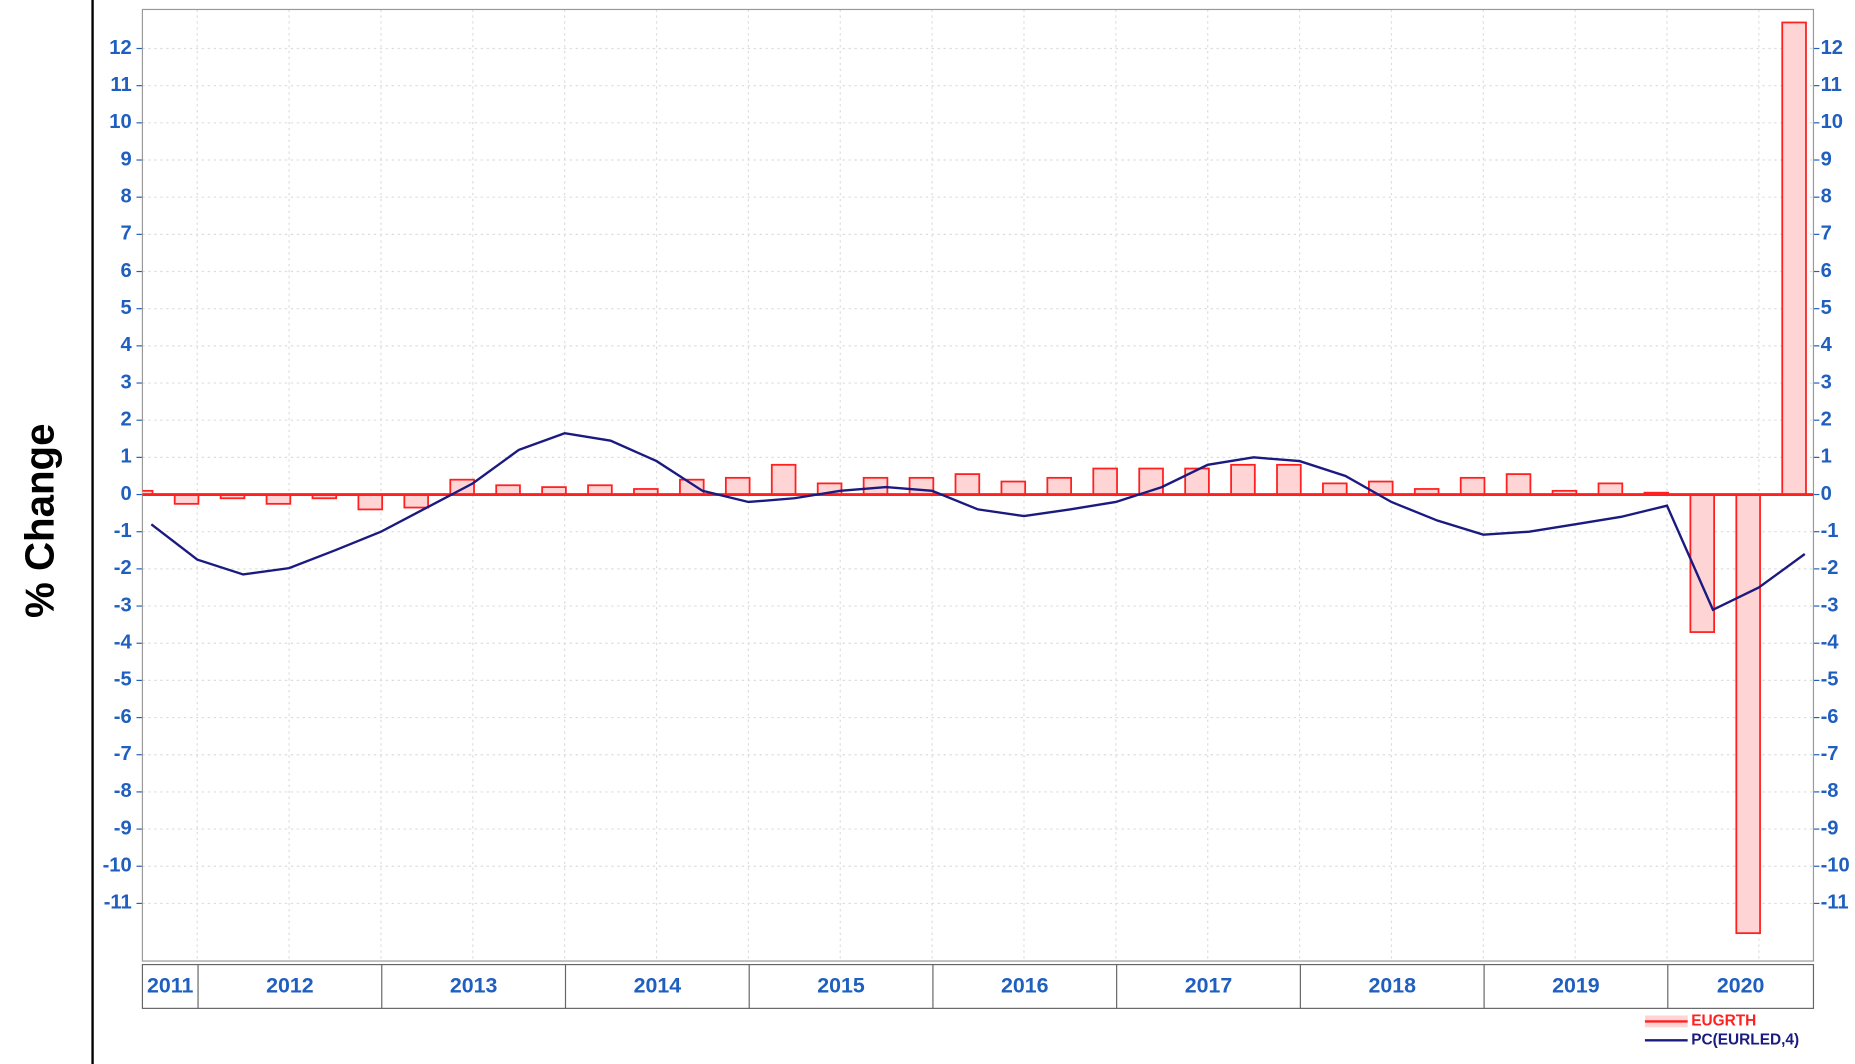  What do you see at coordinates (1826, 159) in the screenshot?
I see `y2-tick-label: 9` at bounding box center [1826, 159].